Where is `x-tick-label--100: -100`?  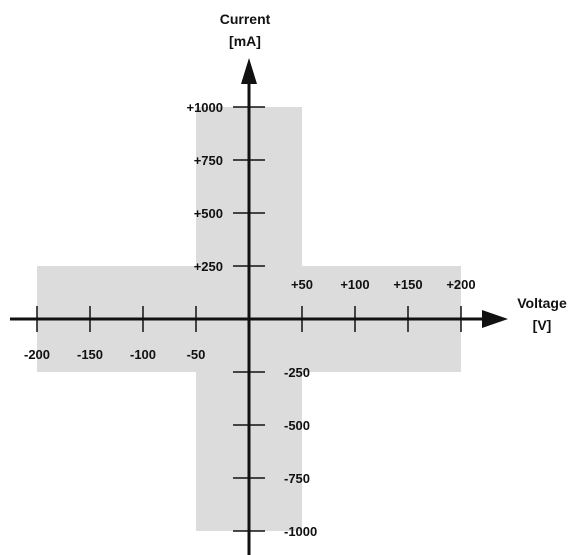 x-tick-label--100: -100 is located at coordinates (143, 354).